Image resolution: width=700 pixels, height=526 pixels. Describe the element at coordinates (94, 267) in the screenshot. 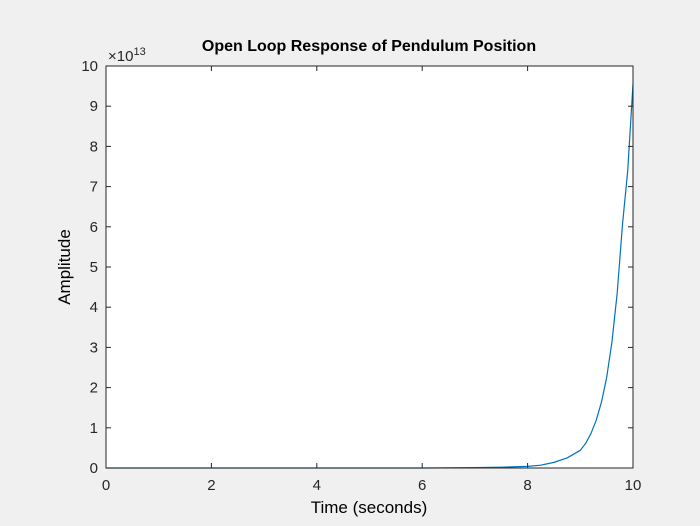

I see `y-tick-label: 5` at that location.